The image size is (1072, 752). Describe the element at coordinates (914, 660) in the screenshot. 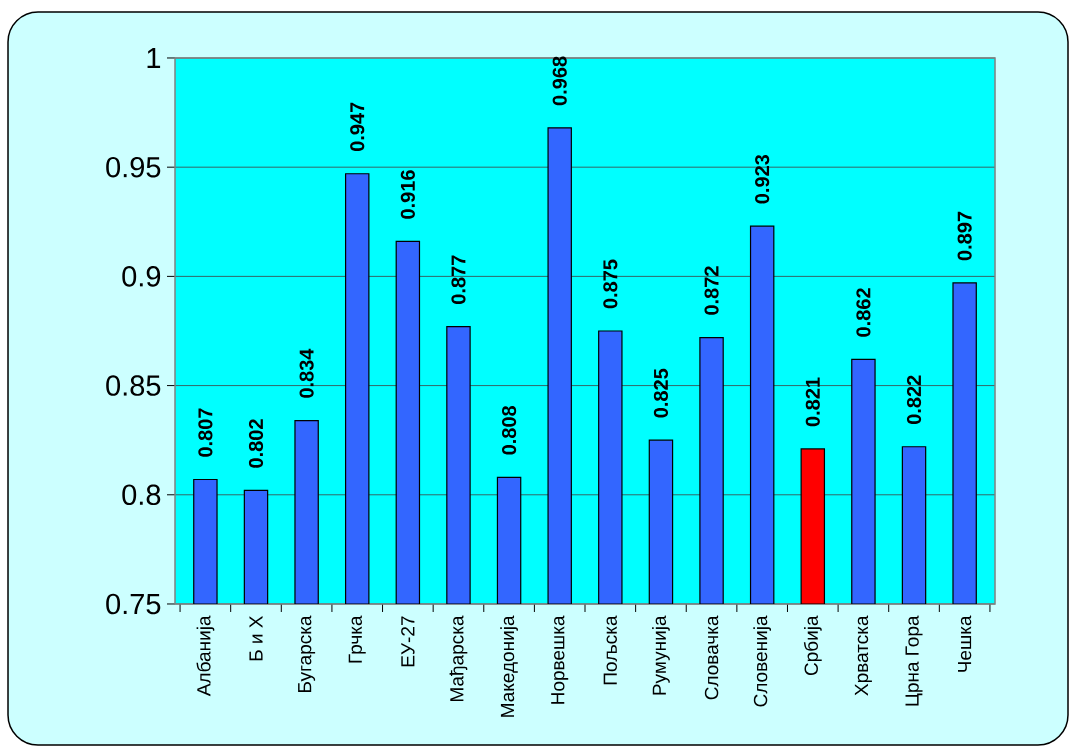

I see `x-tick-label: Црна Гора` at that location.